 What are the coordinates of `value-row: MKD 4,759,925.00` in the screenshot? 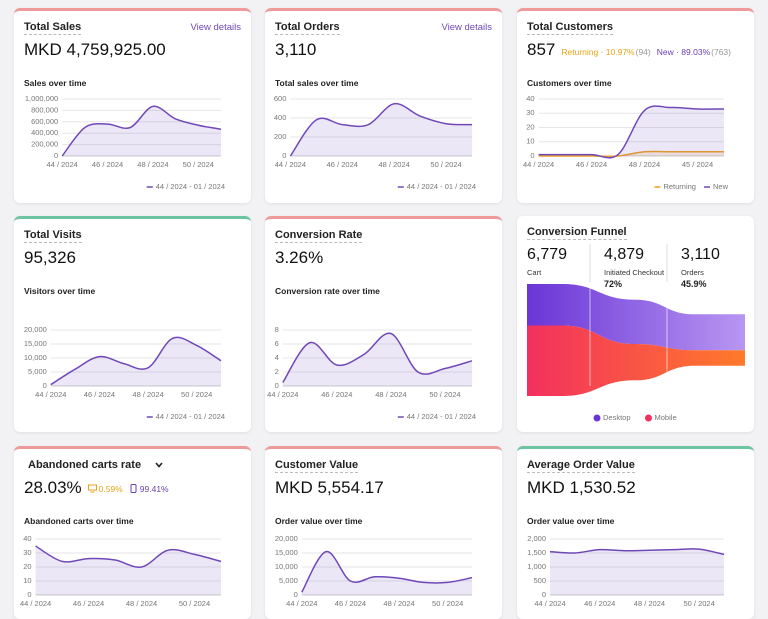 It's located at (95, 50).